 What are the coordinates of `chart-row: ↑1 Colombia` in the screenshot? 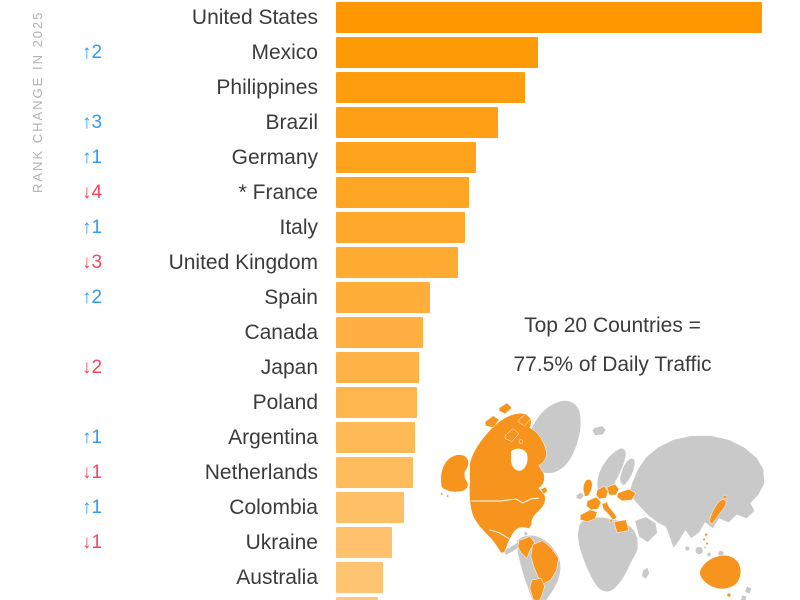 It's located at (400, 507).